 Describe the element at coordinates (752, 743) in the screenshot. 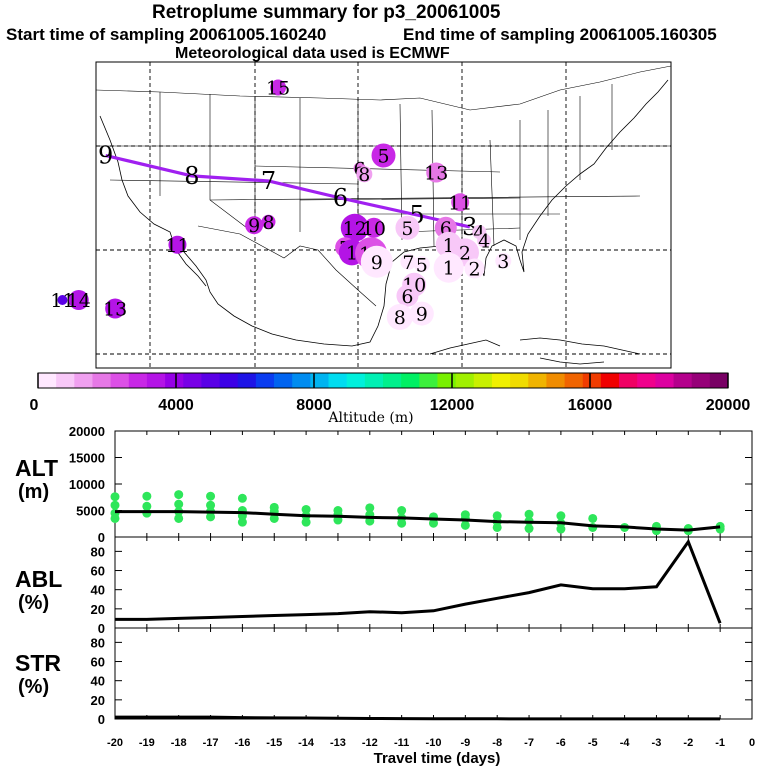

I see `x-tick-label: 0` at that location.